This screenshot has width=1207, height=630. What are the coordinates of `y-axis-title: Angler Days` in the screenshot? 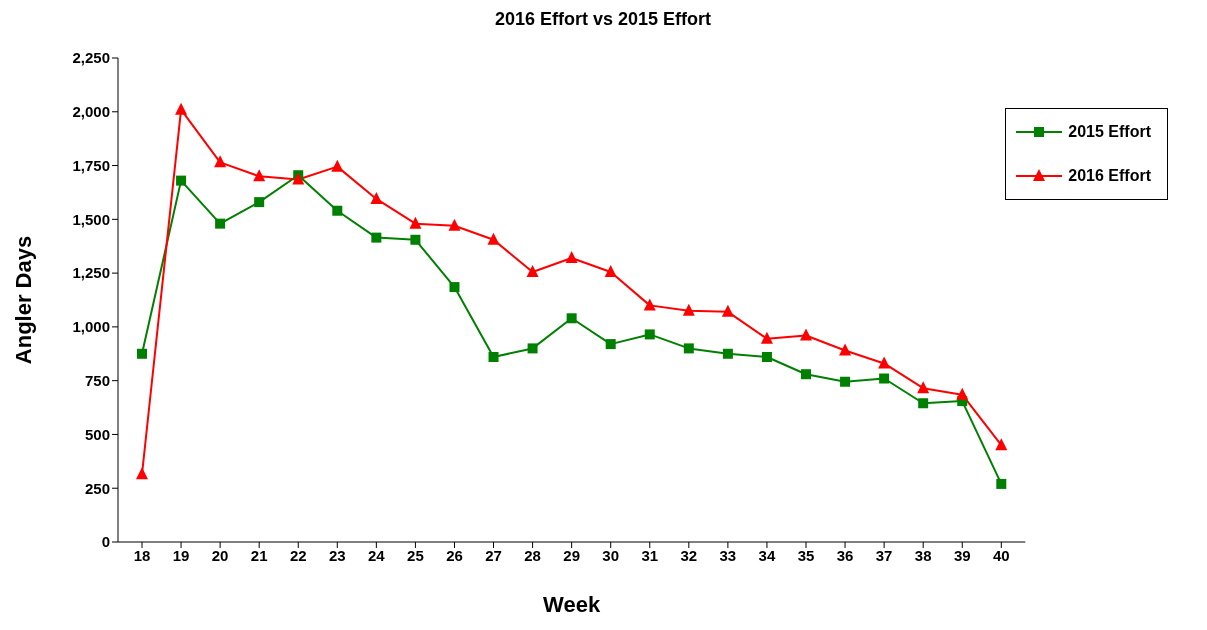 It's located at (23, 300).